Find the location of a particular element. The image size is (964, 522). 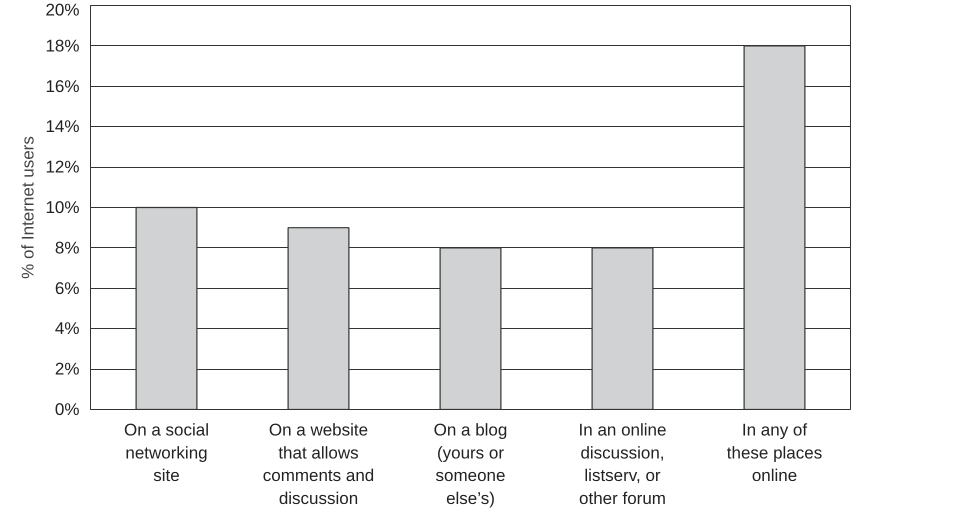

y-tick-label: 4% is located at coordinates (67, 328).